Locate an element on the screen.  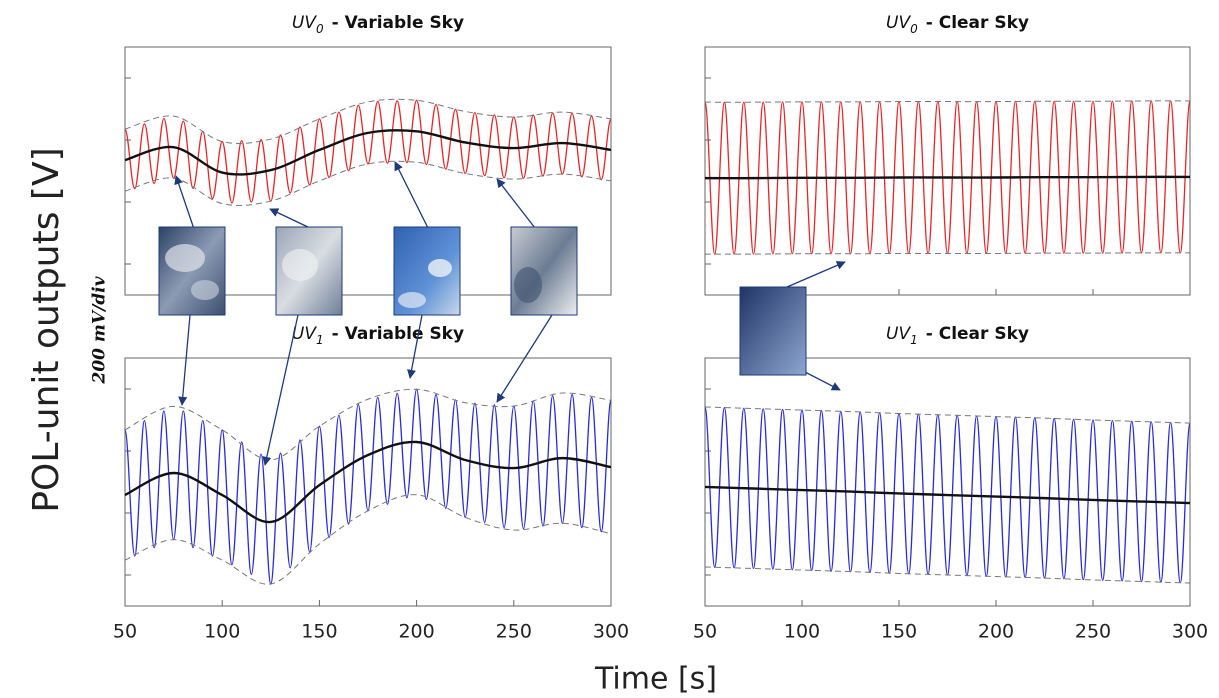
panel-title: UV1 - Variable Sky is located at coordinates (378, 335).